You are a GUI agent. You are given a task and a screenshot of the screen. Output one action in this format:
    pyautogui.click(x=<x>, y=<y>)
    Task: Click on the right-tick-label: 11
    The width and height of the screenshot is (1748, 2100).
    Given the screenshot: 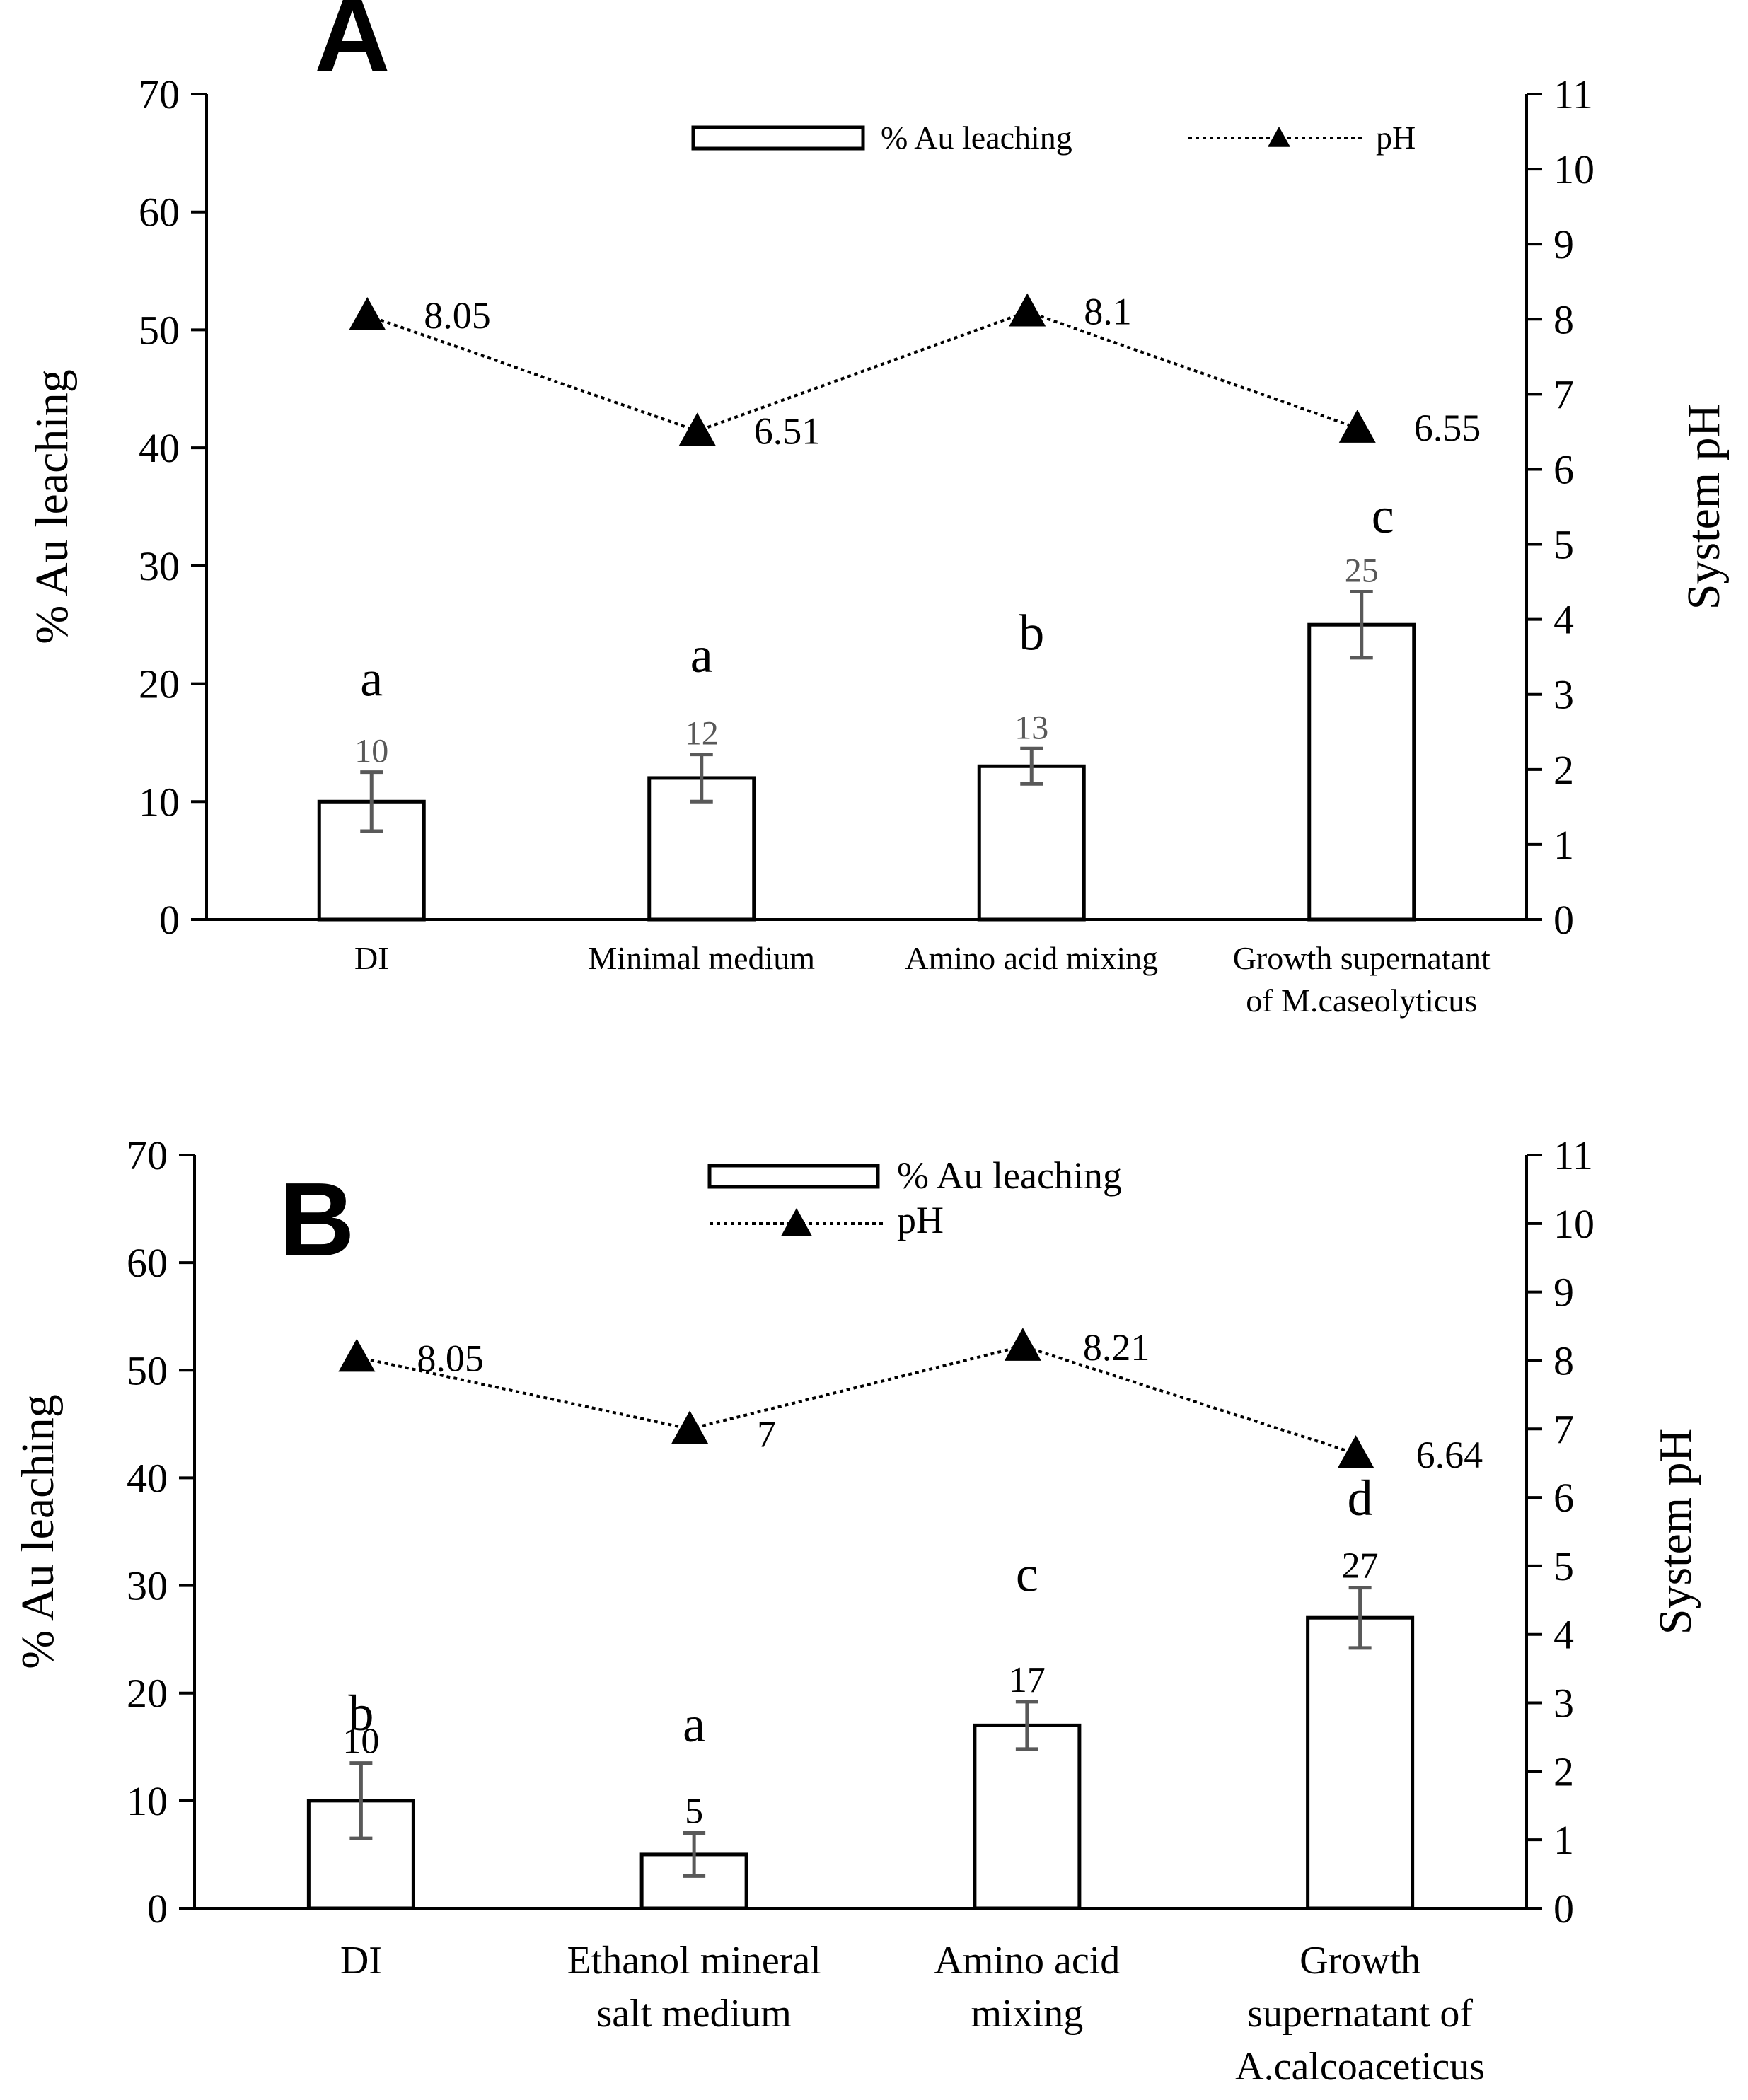 What is the action you would take?
    pyautogui.click(x=1573, y=94)
    